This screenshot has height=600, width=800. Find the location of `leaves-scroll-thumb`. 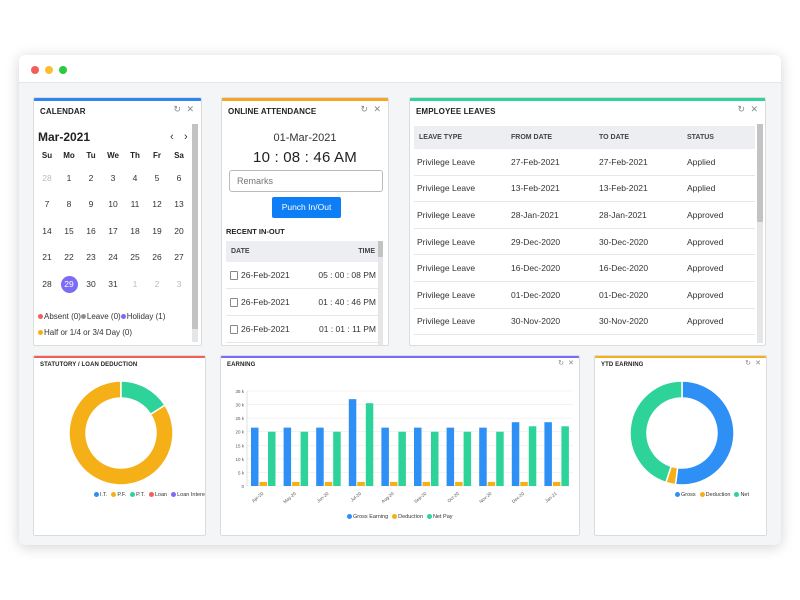

leaves-scroll-thumb is located at coordinates (760, 173).